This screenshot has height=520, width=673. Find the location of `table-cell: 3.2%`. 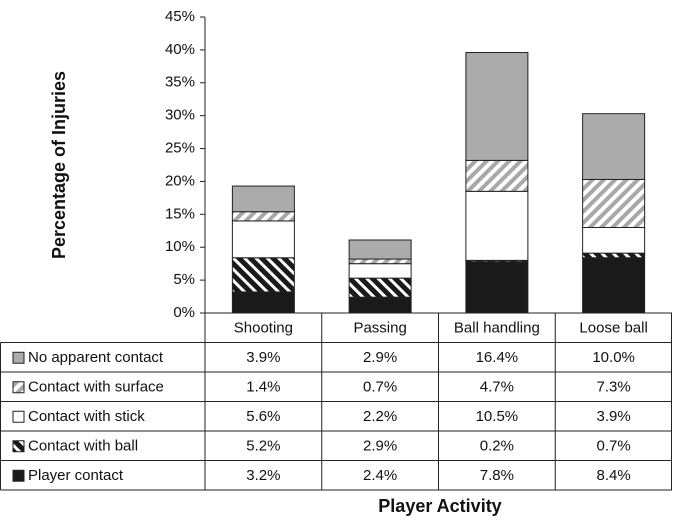

table-cell: 3.2% is located at coordinates (263, 475).